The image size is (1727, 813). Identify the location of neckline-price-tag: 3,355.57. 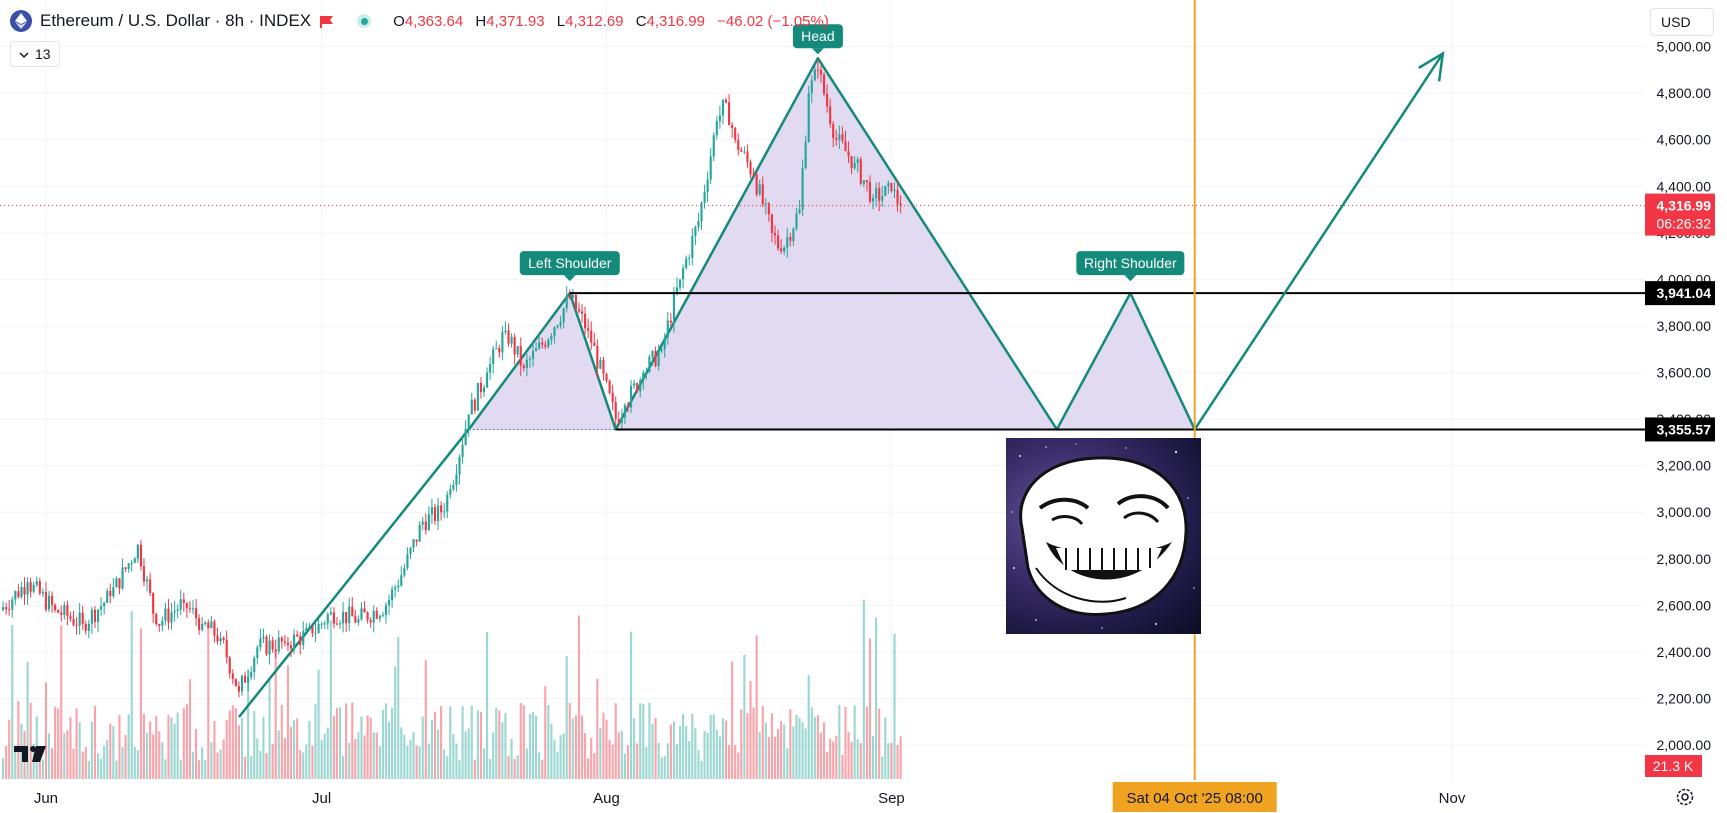
(1680, 429).